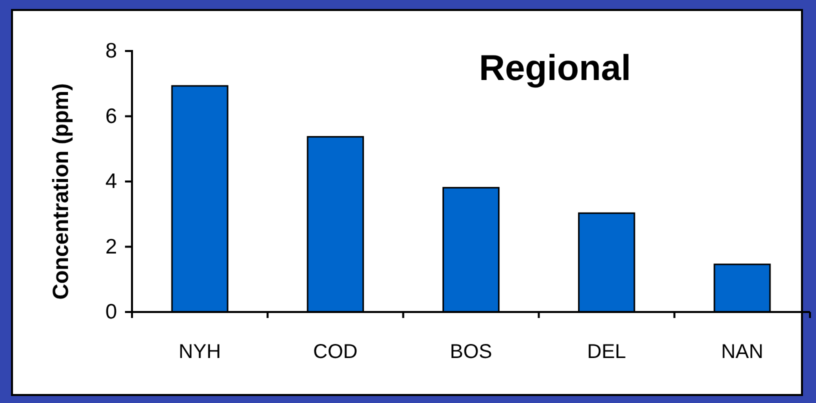  I want to click on y-tick-label: 6, so click(111, 116).